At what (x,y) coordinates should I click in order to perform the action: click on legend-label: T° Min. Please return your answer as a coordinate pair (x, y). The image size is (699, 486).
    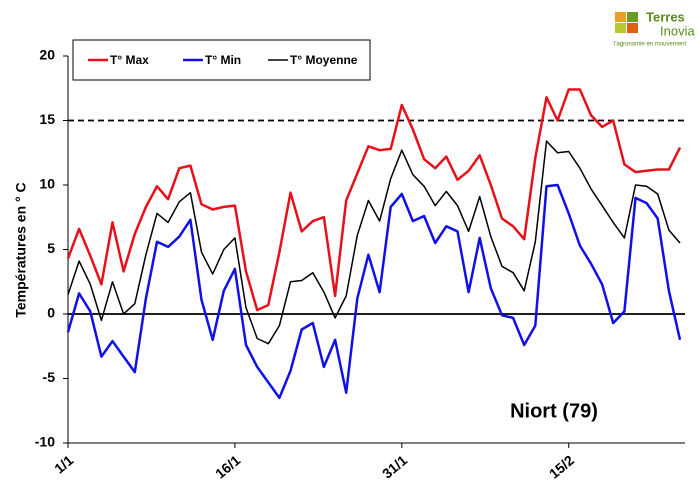
    Looking at the image, I should click on (223, 60).